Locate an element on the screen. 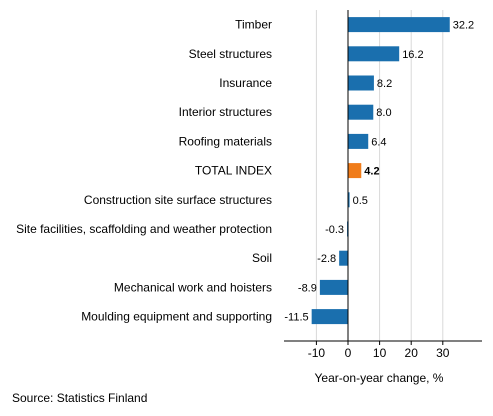  category-label: TOTAL INDEX is located at coordinates (233, 171).